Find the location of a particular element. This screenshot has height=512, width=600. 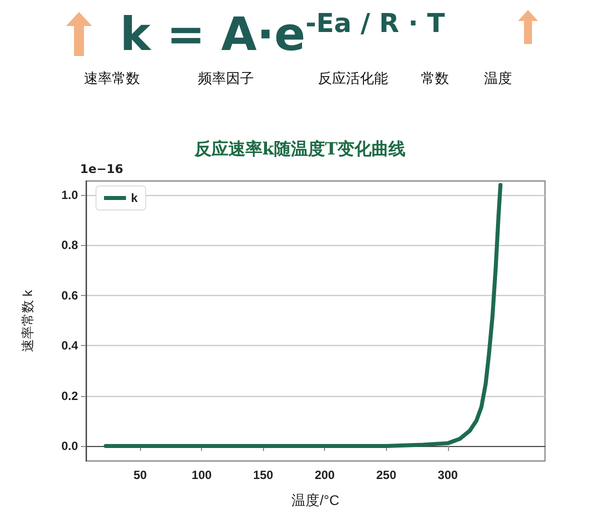

text: 温度 is located at coordinates (498, 79).